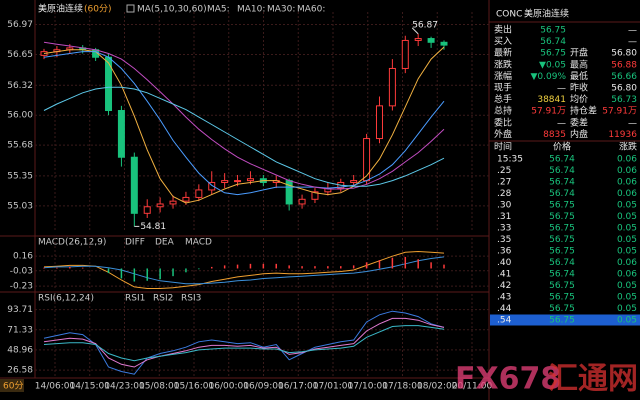 Image resolution: width=640 pixels, height=400 pixels. Describe the element at coordinates (402, 387) in the screenshot. I see `x-tick-label: 17/18:00` at that location.